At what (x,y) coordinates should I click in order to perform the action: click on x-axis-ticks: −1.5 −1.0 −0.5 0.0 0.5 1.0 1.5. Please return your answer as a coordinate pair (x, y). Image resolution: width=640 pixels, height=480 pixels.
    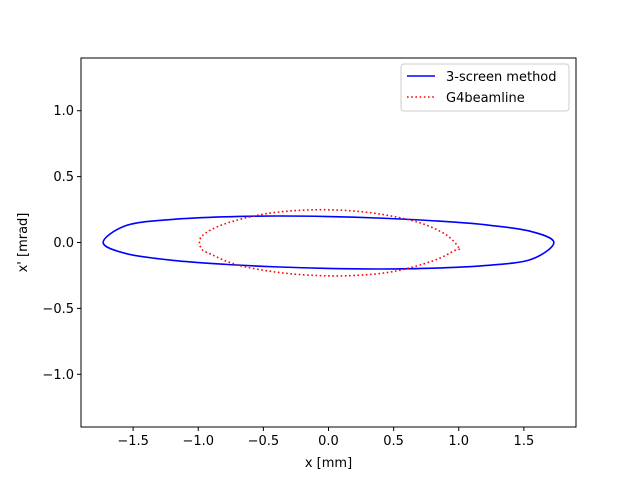
    Looking at the image, I should click on (325, 438).